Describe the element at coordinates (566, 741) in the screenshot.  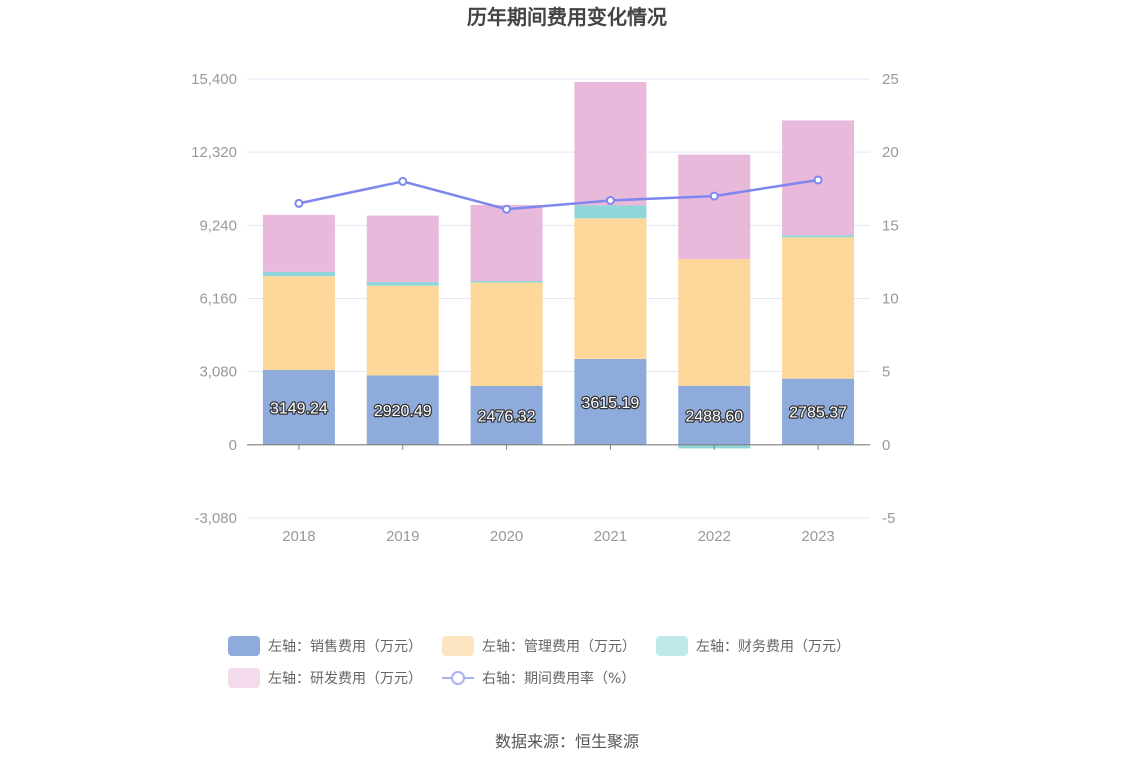
I see `data-source: 数据来源：恒生聚源` at that location.